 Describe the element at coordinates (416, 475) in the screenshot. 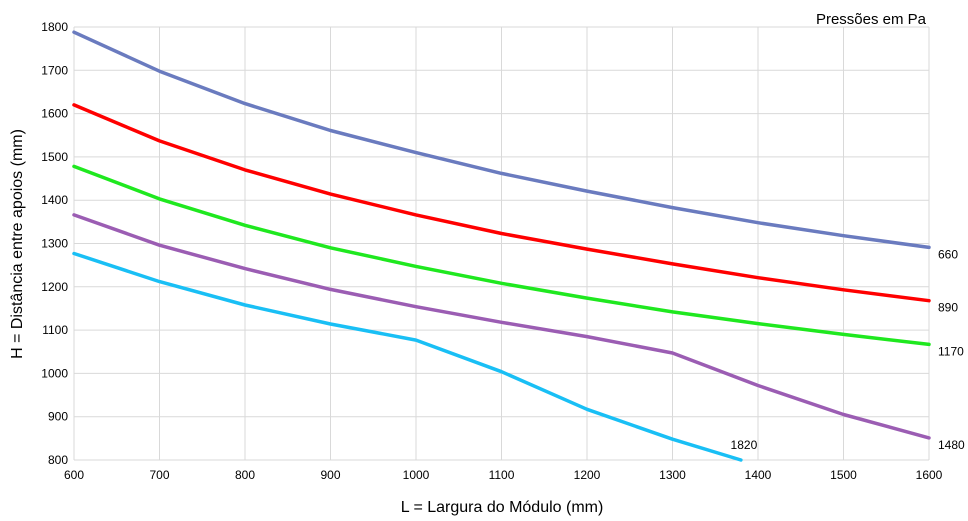

I see `x-tick-label: 1000` at that location.